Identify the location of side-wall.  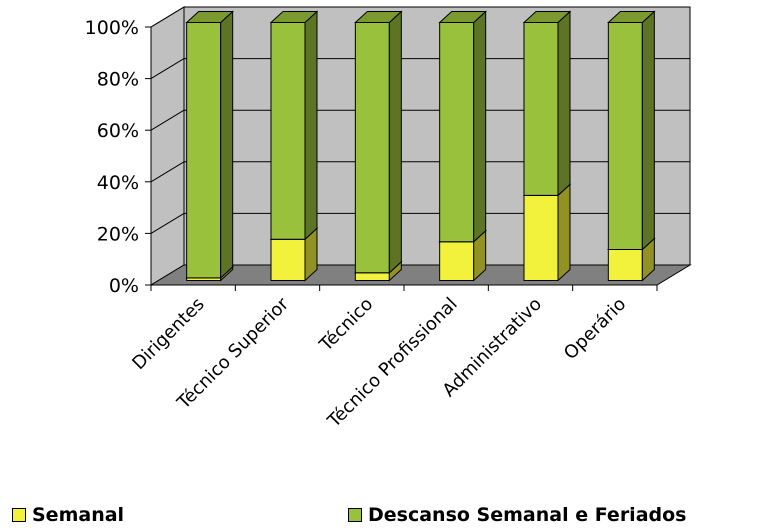
(167, 146).